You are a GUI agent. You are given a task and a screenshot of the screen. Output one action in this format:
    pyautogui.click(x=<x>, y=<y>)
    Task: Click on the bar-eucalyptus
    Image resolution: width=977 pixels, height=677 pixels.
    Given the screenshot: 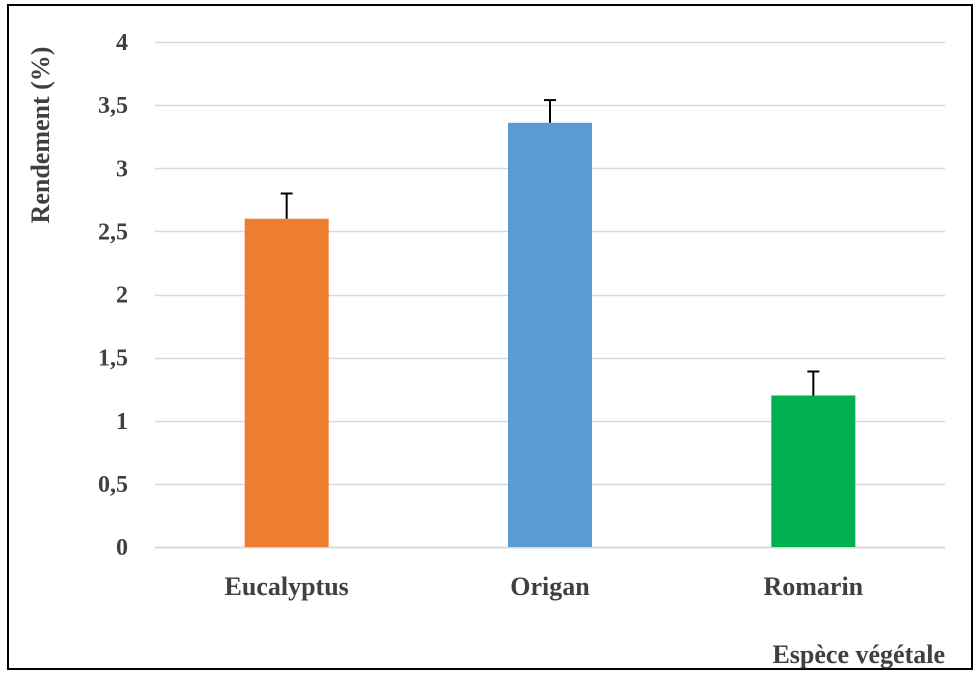 What is the action you would take?
    pyautogui.click(x=286, y=382)
    